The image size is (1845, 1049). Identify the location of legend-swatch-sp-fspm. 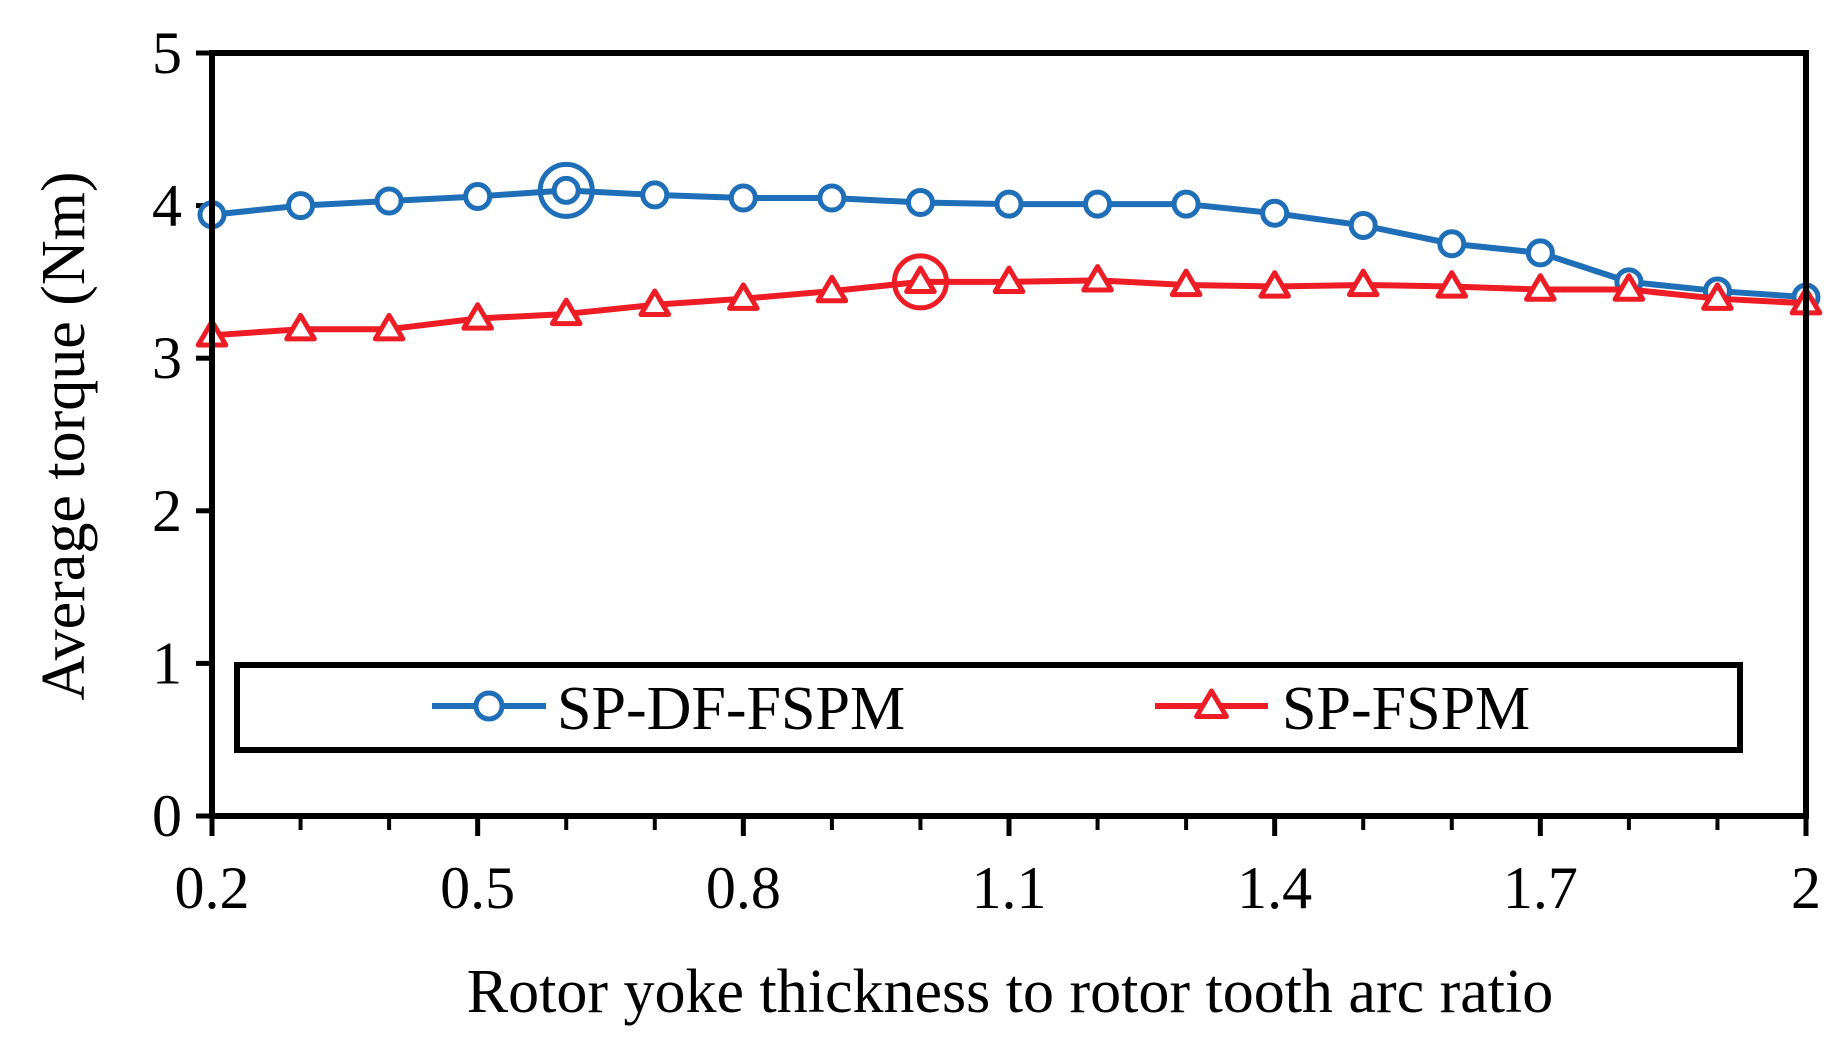
(1211, 703).